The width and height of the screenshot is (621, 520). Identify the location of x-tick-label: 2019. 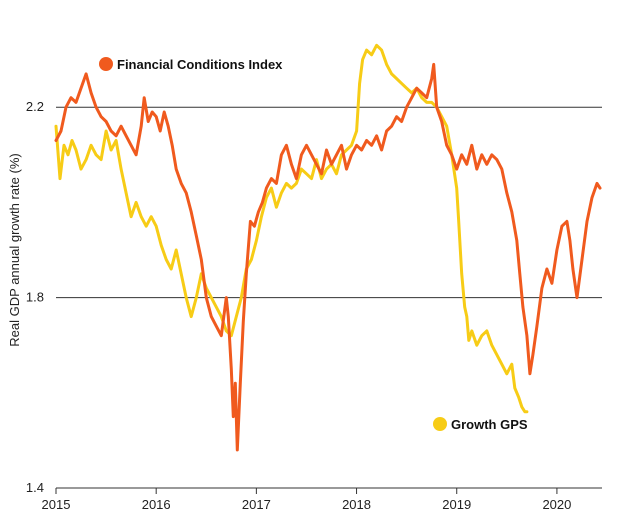
(456, 504).